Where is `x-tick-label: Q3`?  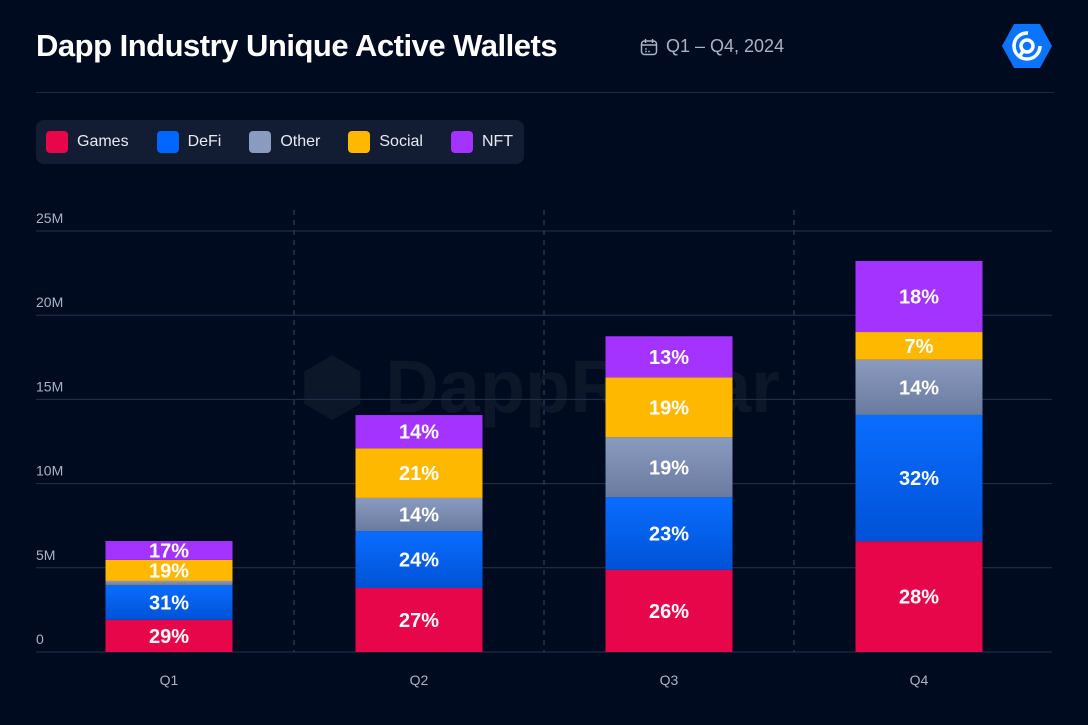
x-tick-label: Q3 is located at coordinates (669, 680).